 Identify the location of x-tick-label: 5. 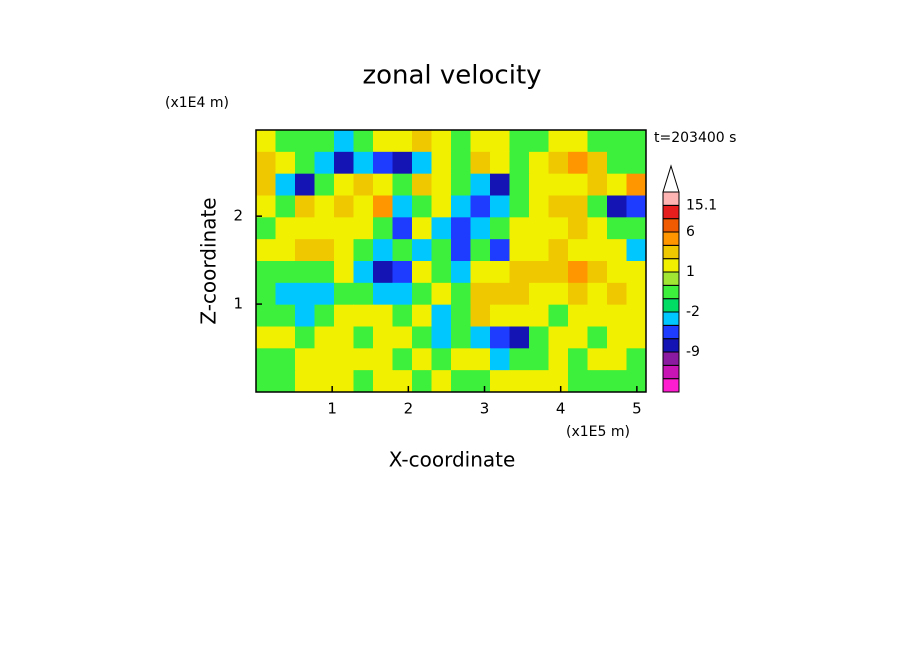
(637, 409).